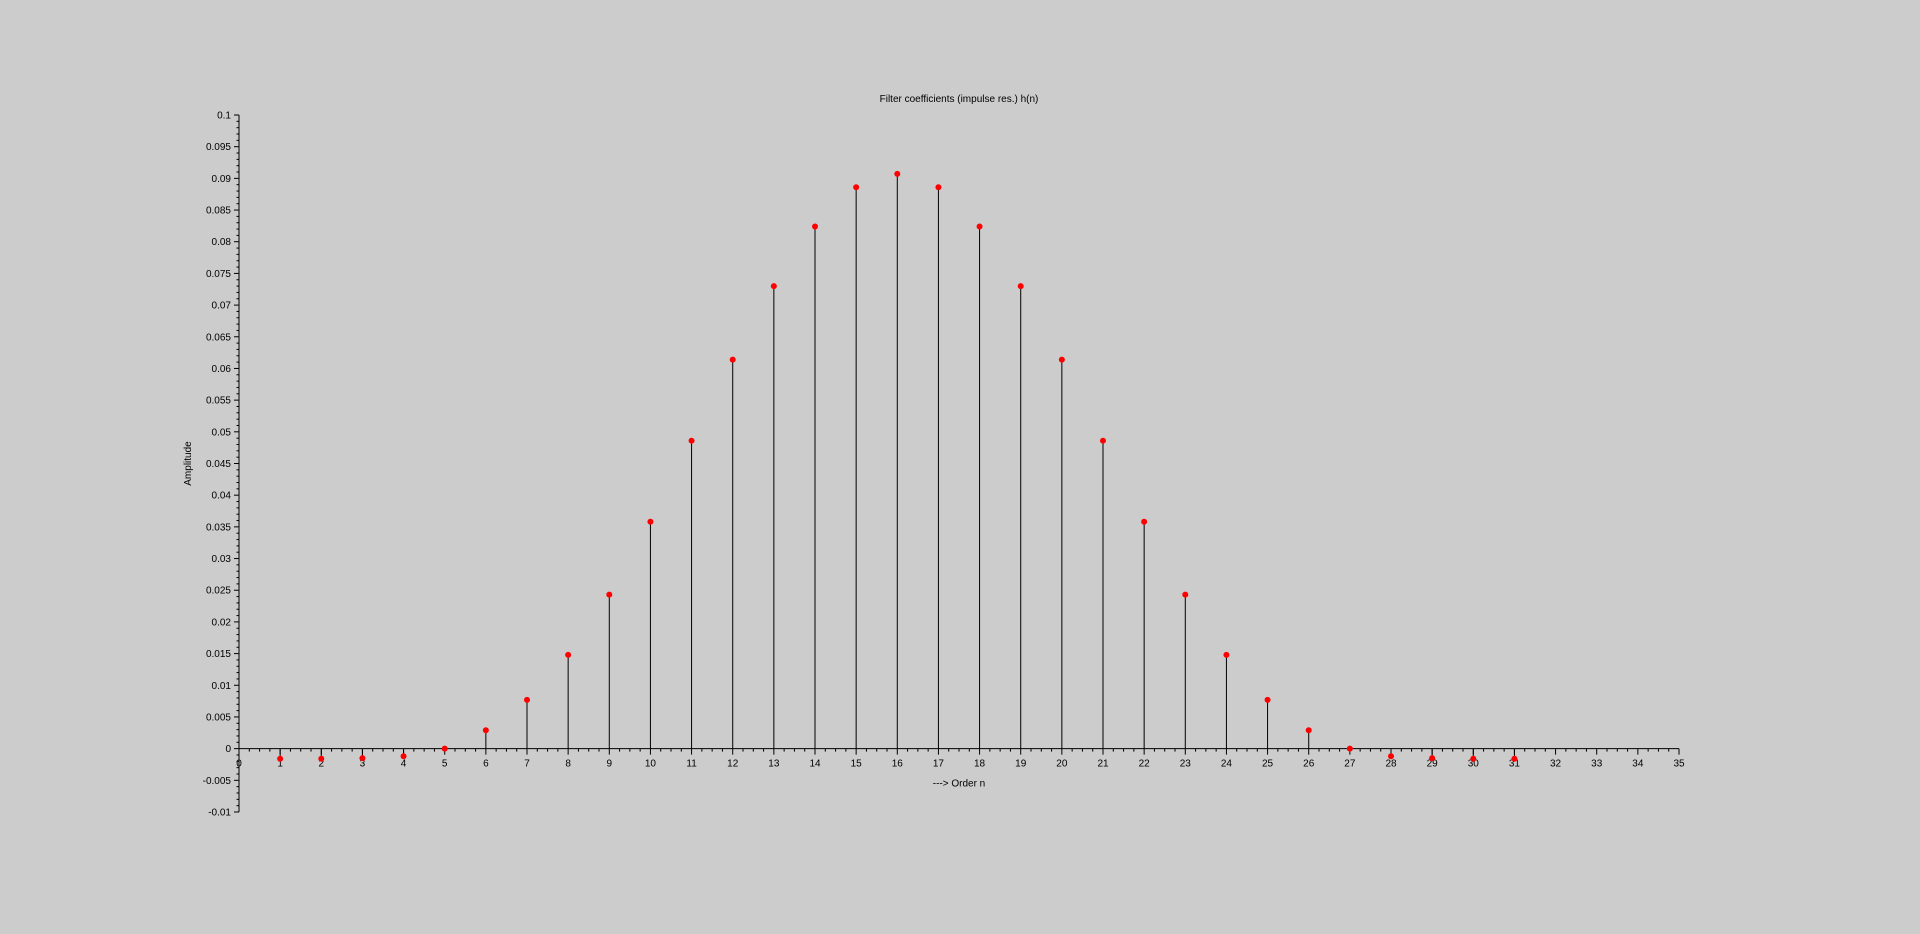  I want to click on y-tick-label: -0.01, so click(219, 813).